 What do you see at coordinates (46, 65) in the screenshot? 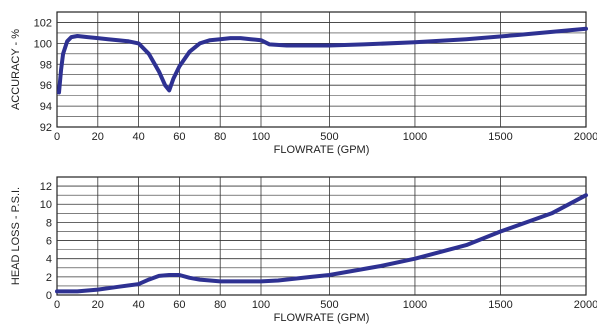
I see `accuracy-ytick-label: 98` at bounding box center [46, 65].